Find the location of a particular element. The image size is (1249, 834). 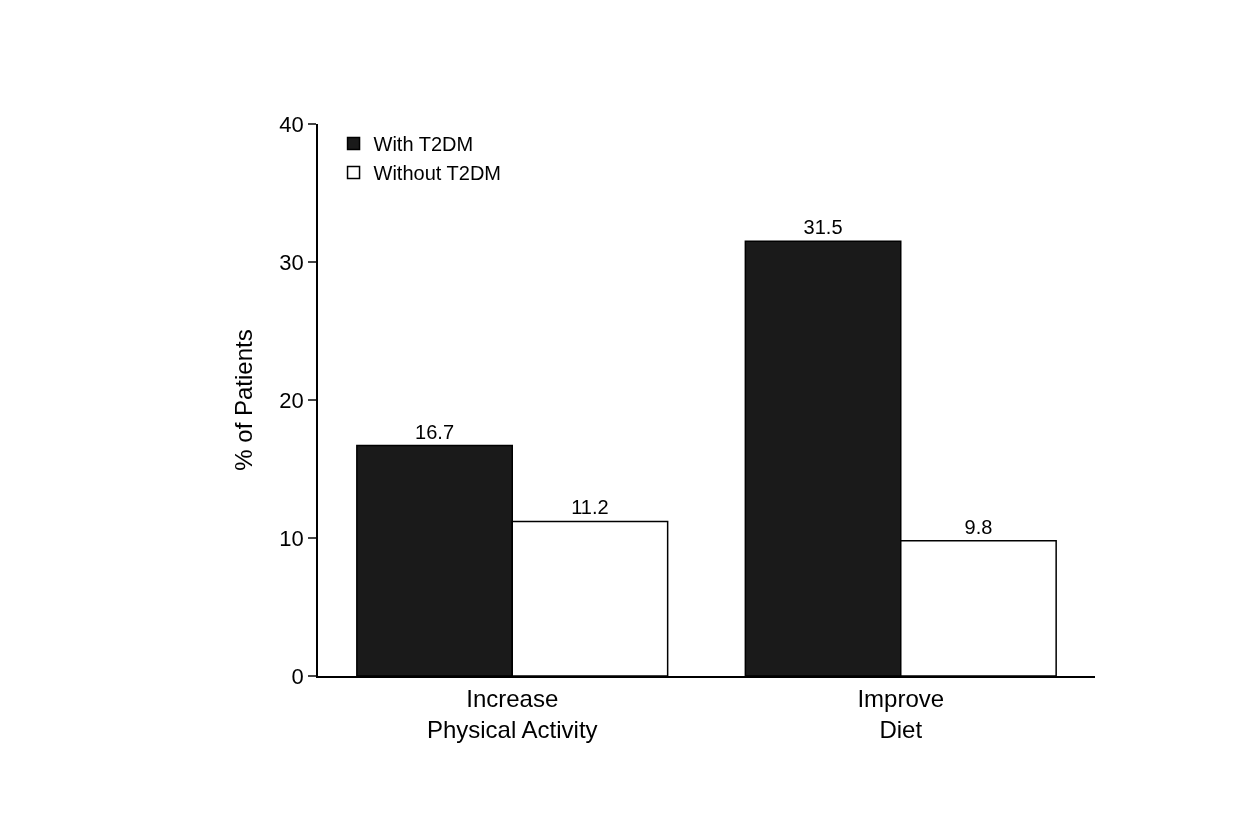

y-tick-label: 40 is located at coordinates (291, 124).